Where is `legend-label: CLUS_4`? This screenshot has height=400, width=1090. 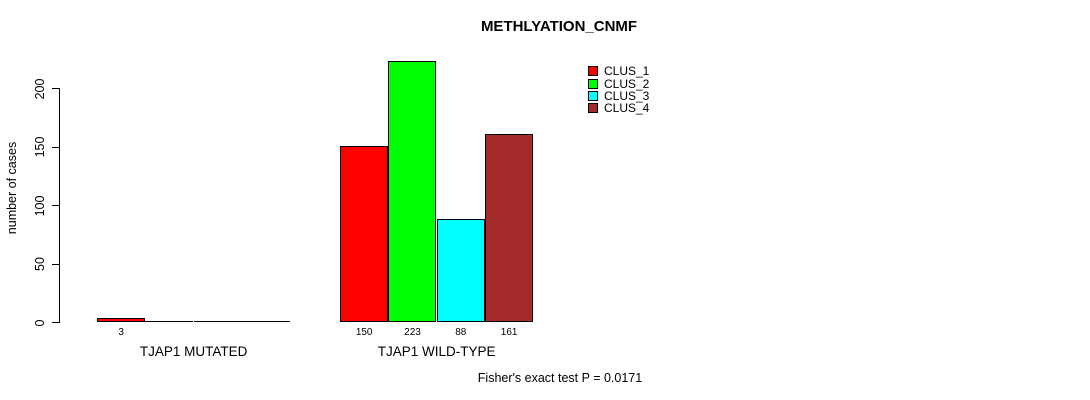 legend-label: CLUS_4 is located at coordinates (627, 108).